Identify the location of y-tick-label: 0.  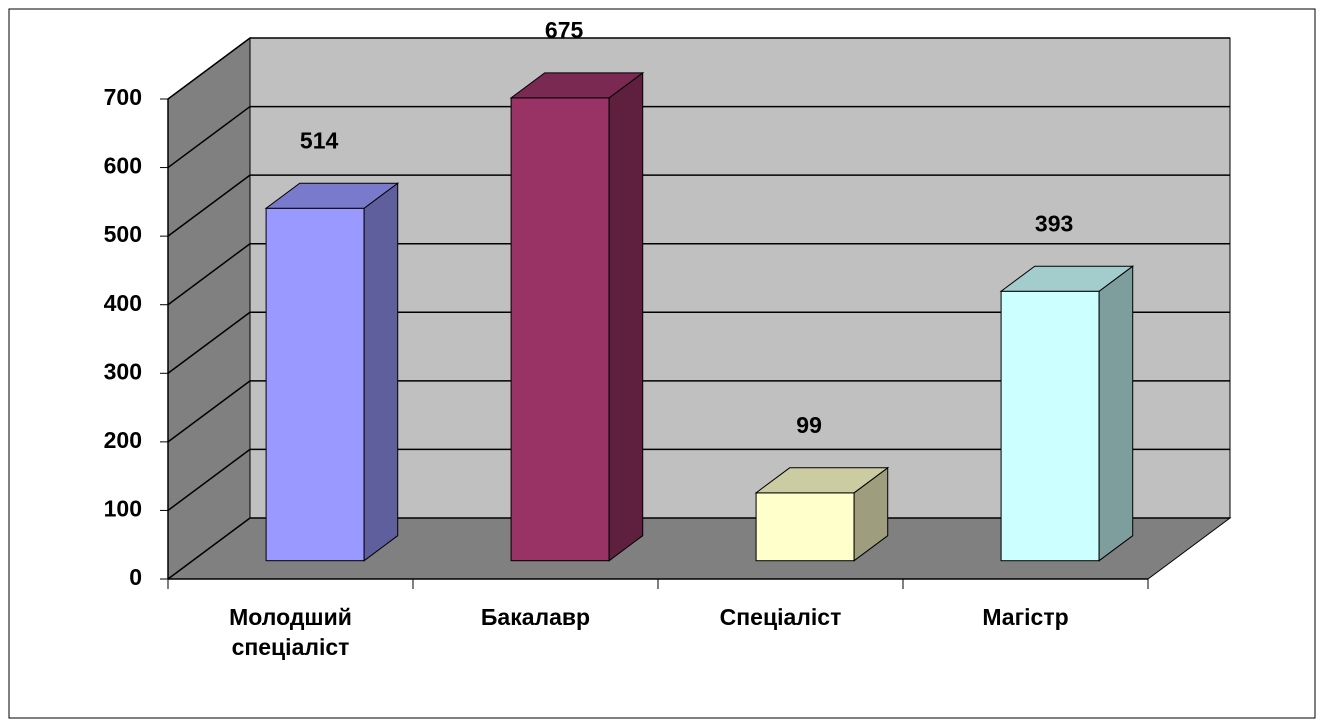
(135, 577).